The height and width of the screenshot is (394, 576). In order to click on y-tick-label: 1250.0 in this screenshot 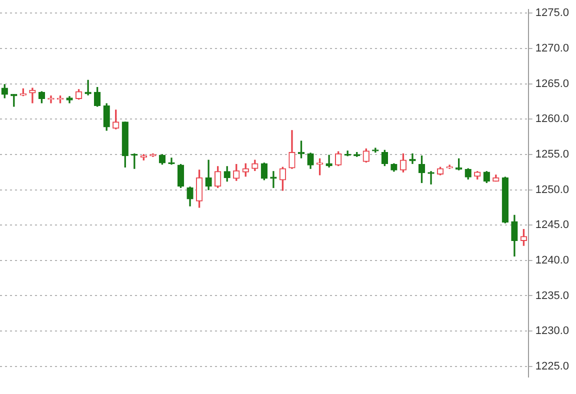, I will do `click(552, 190)`.